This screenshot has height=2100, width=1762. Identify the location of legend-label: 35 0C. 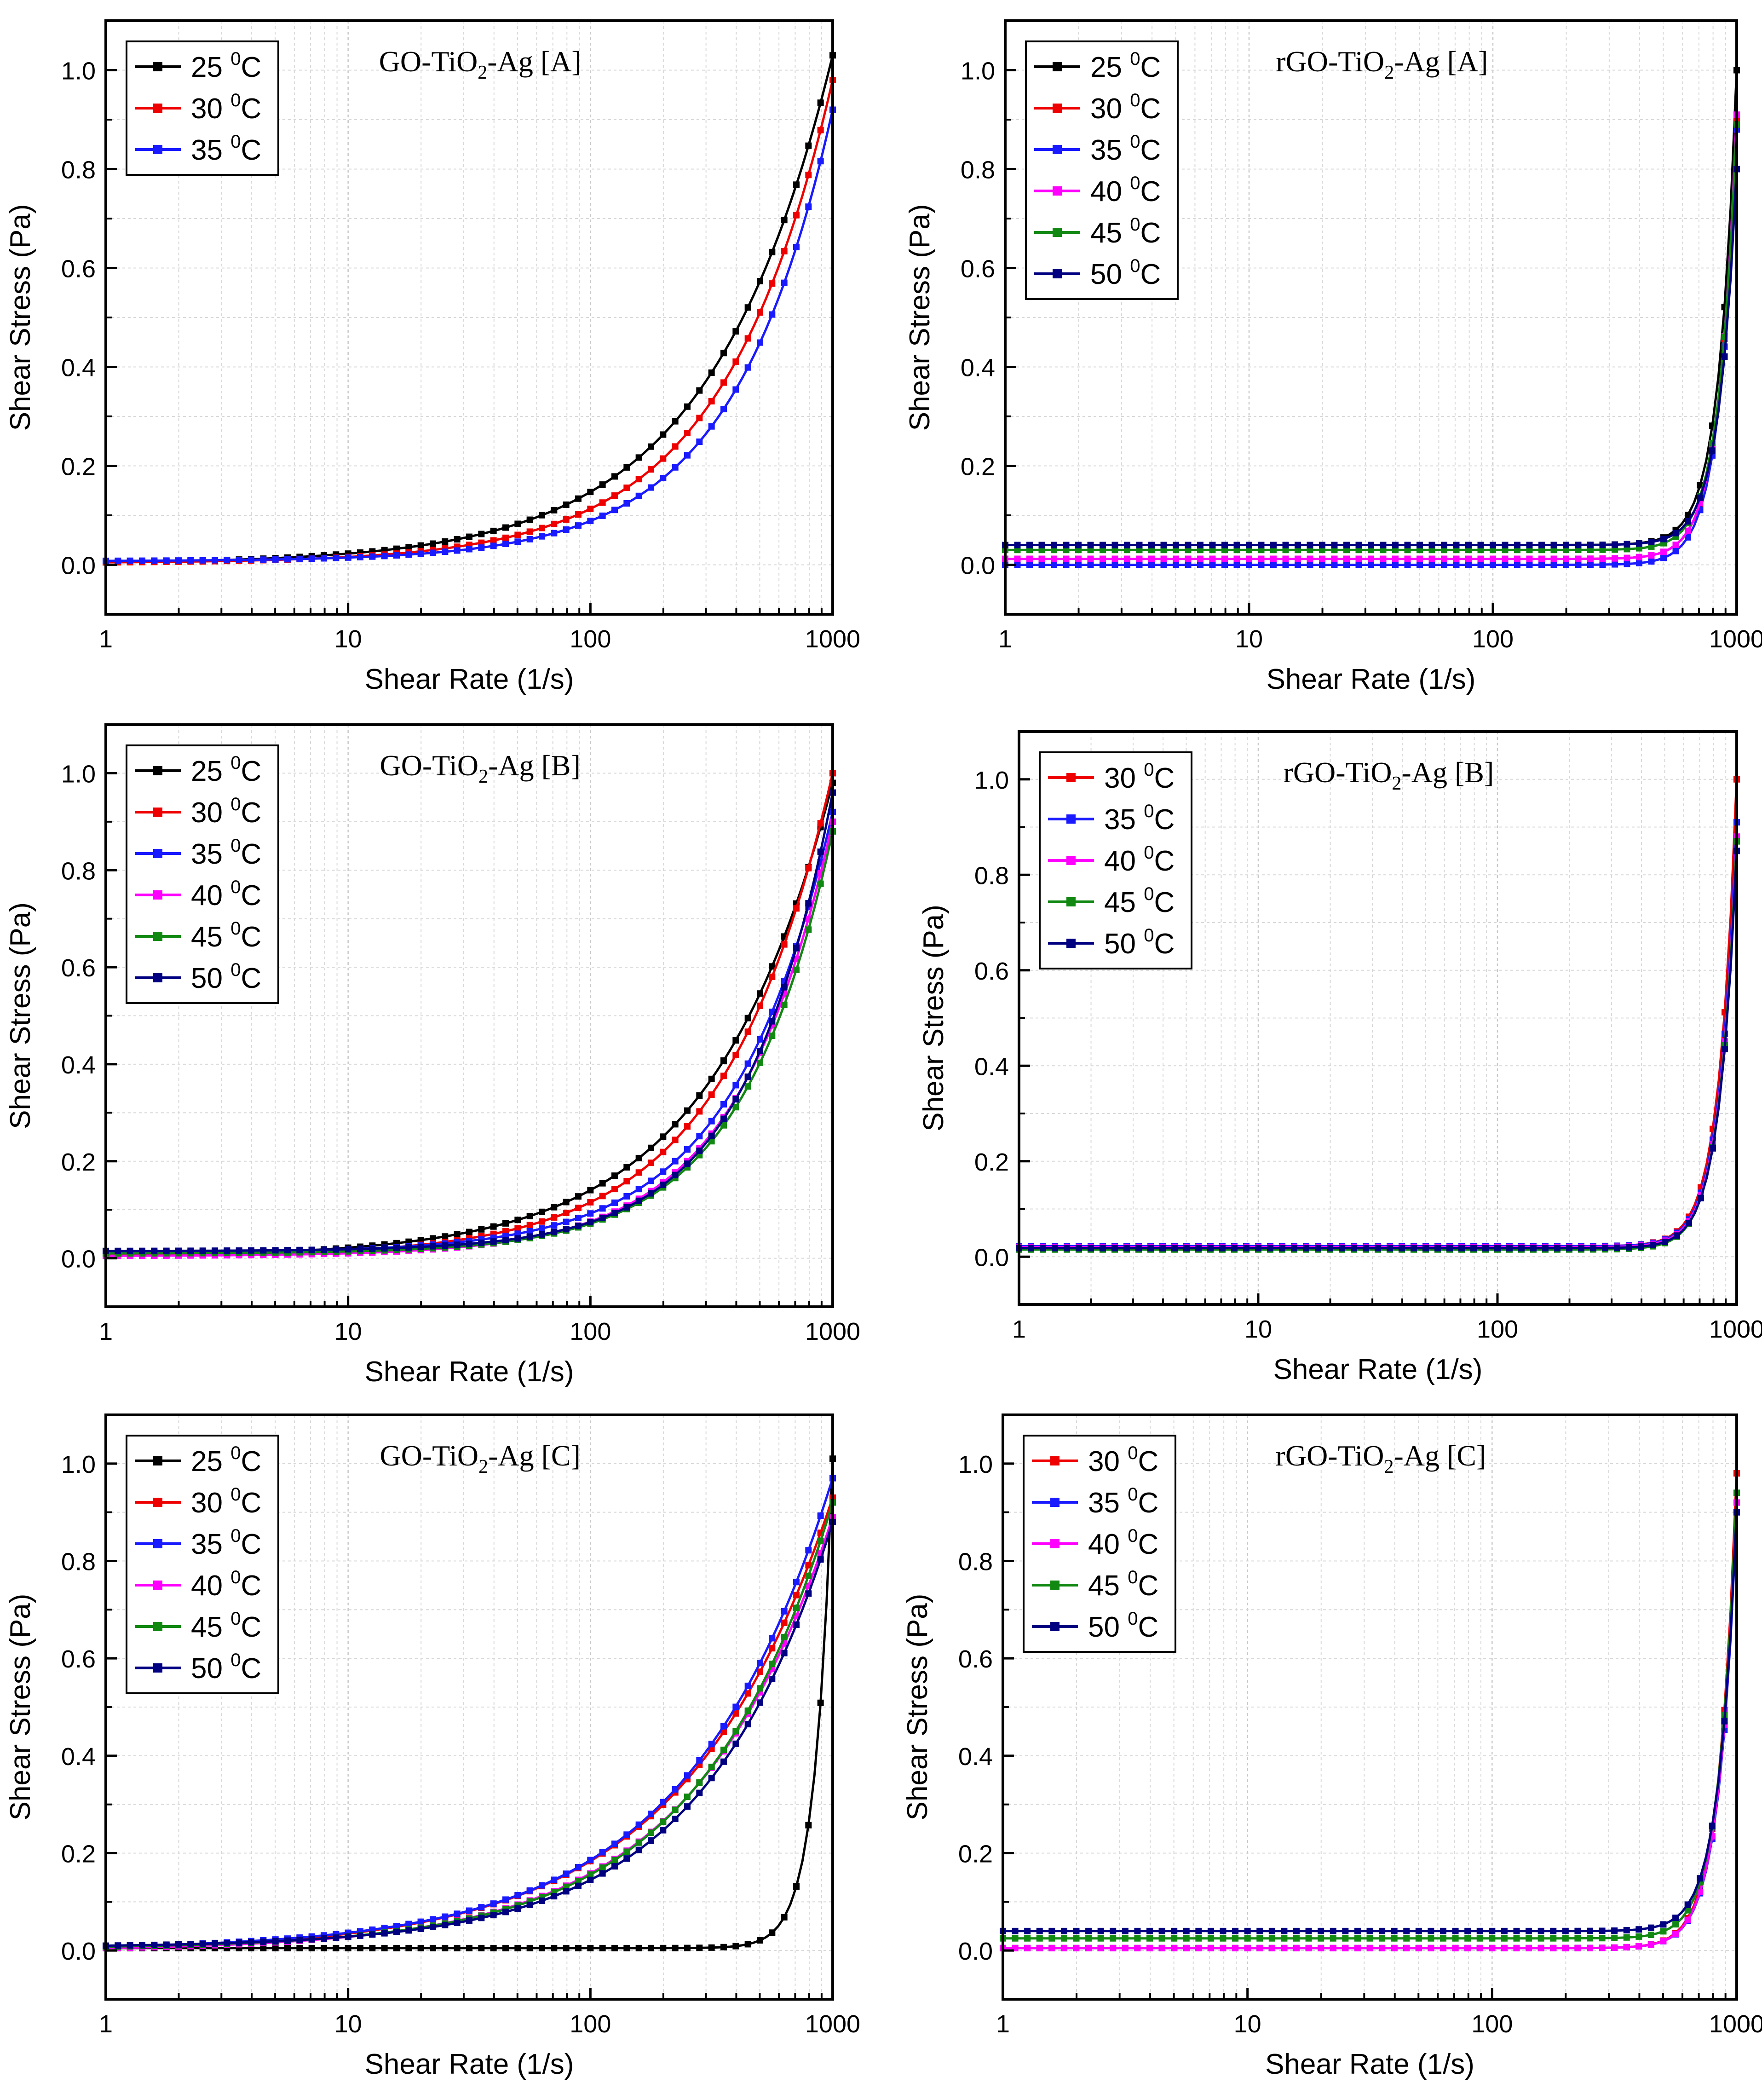
(226, 853).